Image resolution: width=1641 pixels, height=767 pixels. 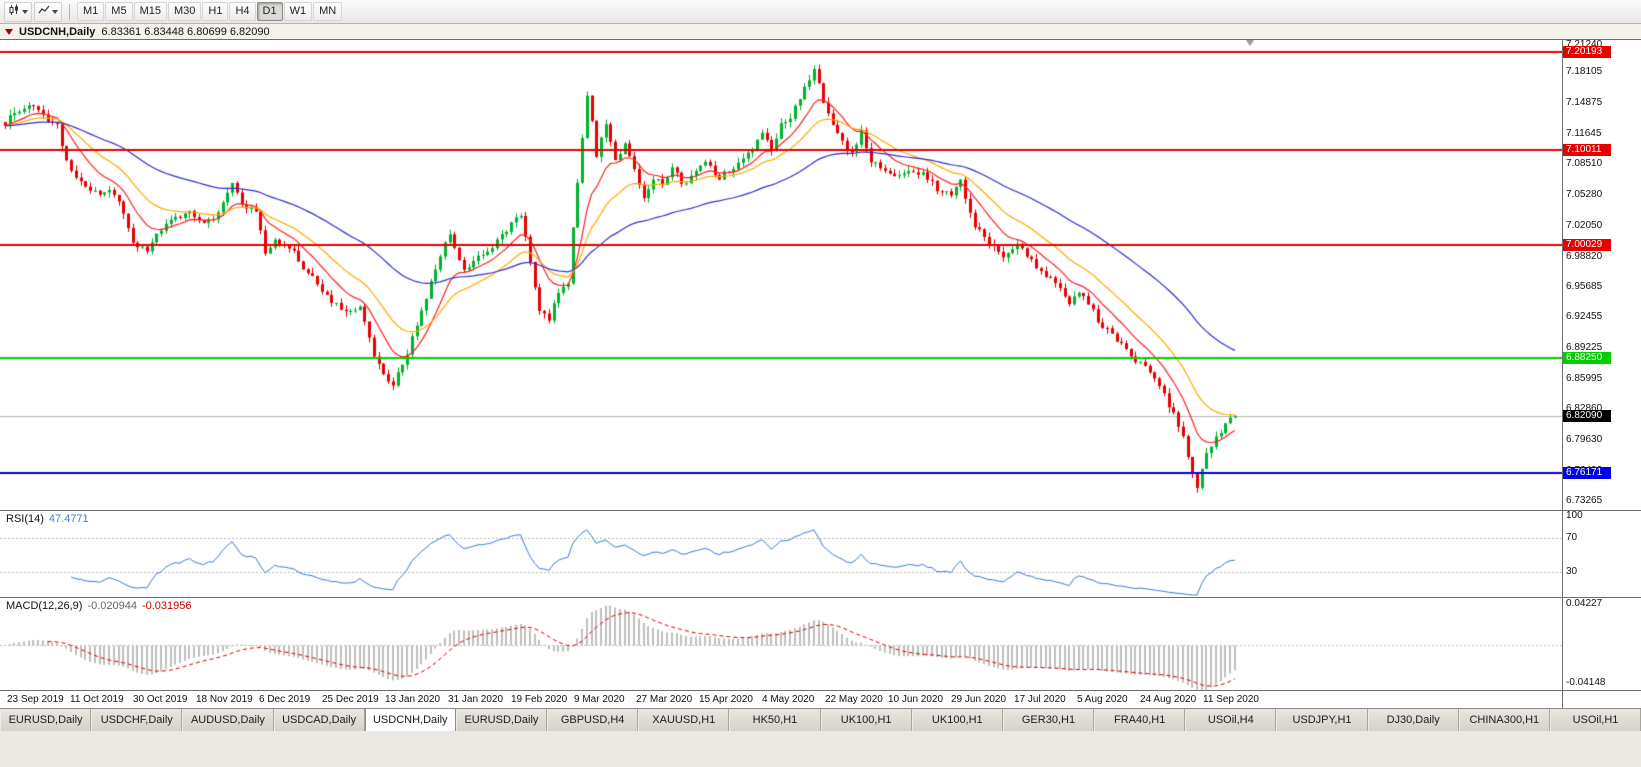 I want to click on price-scale-label: 6.82860, so click(x=1584, y=408).